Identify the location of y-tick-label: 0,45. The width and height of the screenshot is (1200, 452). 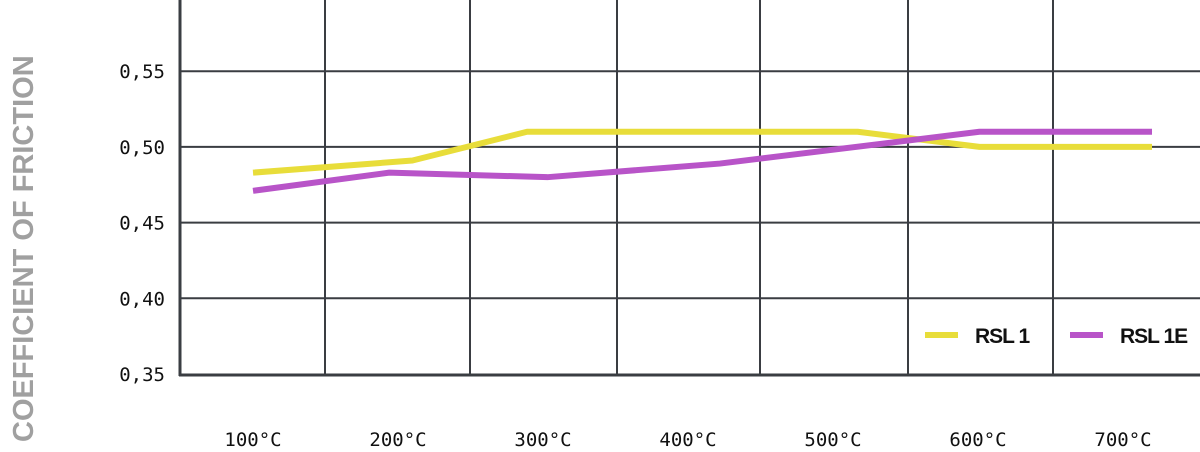
(142, 224).